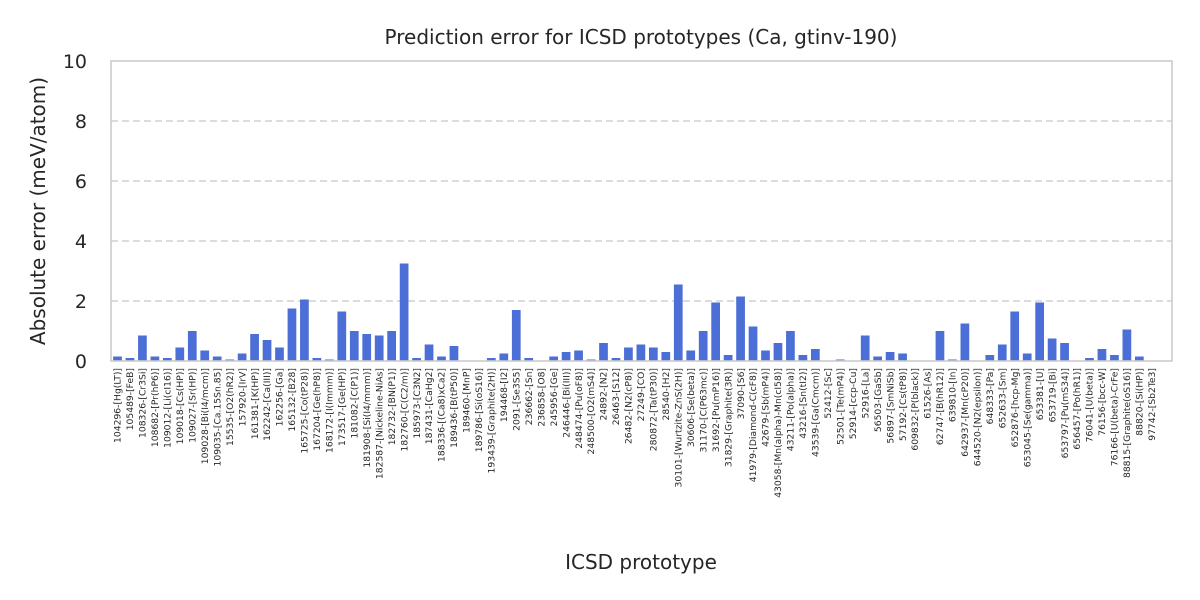  I want to click on x-tick-label: 165725-[Co(tP28)], so click(305, 411).